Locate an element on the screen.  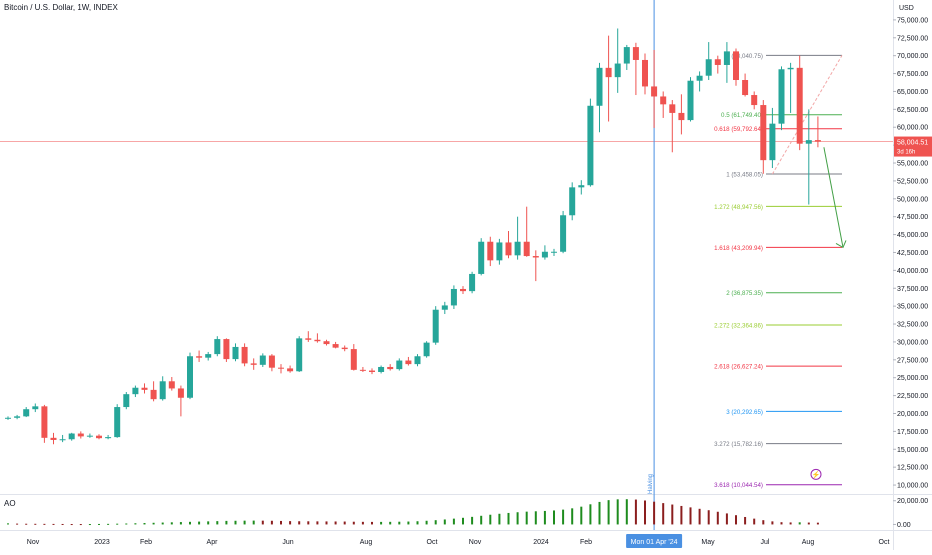
projection-arrow-head is located at coordinates (841, 244).